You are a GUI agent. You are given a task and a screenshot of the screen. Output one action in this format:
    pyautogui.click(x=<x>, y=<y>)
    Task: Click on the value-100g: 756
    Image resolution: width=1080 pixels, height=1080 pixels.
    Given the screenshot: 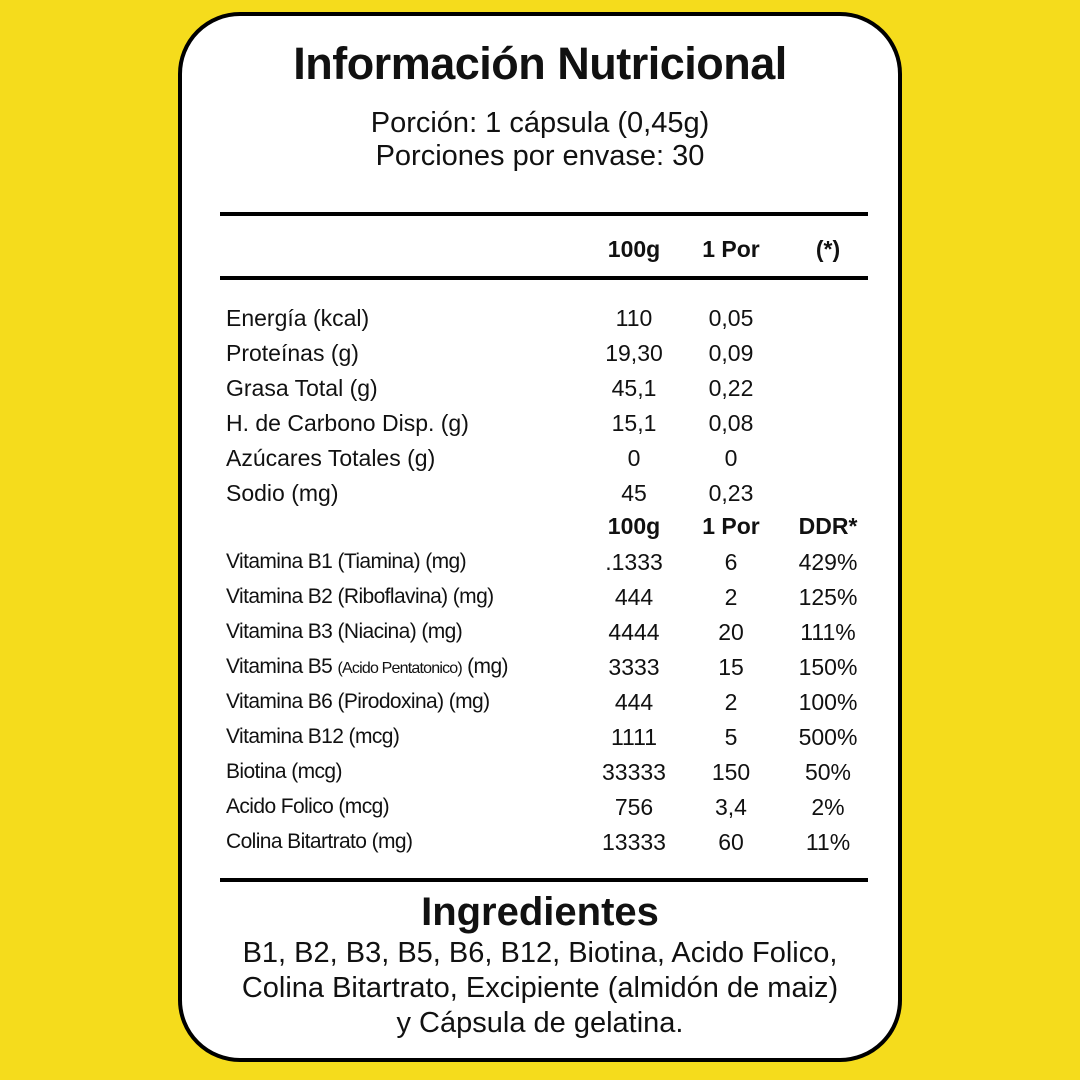 What is the action you would take?
    pyautogui.click(x=634, y=807)
    